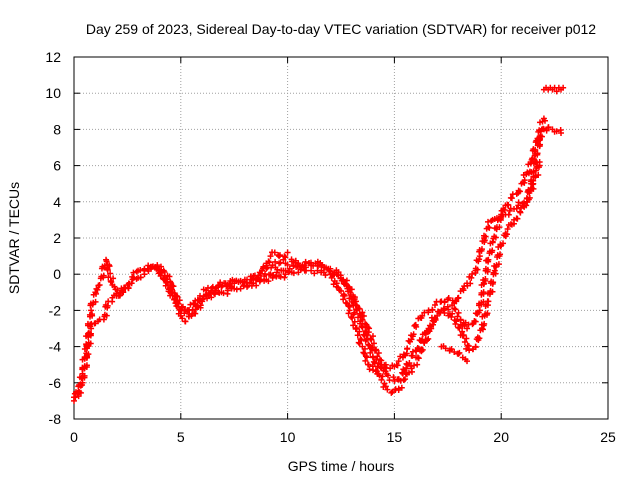  Describe the element at coordinates (608, 437) in the screenshot. I see `x-tick-label: 25` at that location.